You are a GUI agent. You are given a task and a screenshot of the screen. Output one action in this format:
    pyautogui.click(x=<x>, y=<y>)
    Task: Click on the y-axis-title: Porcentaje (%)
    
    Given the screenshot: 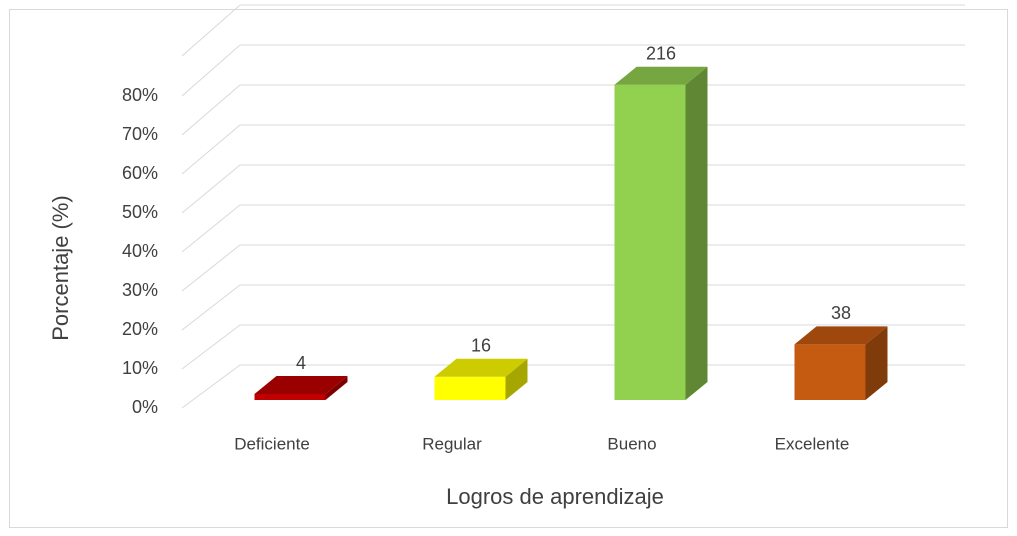 What is the action you would take?
    pyautogui.click(x=60, y=268)
    